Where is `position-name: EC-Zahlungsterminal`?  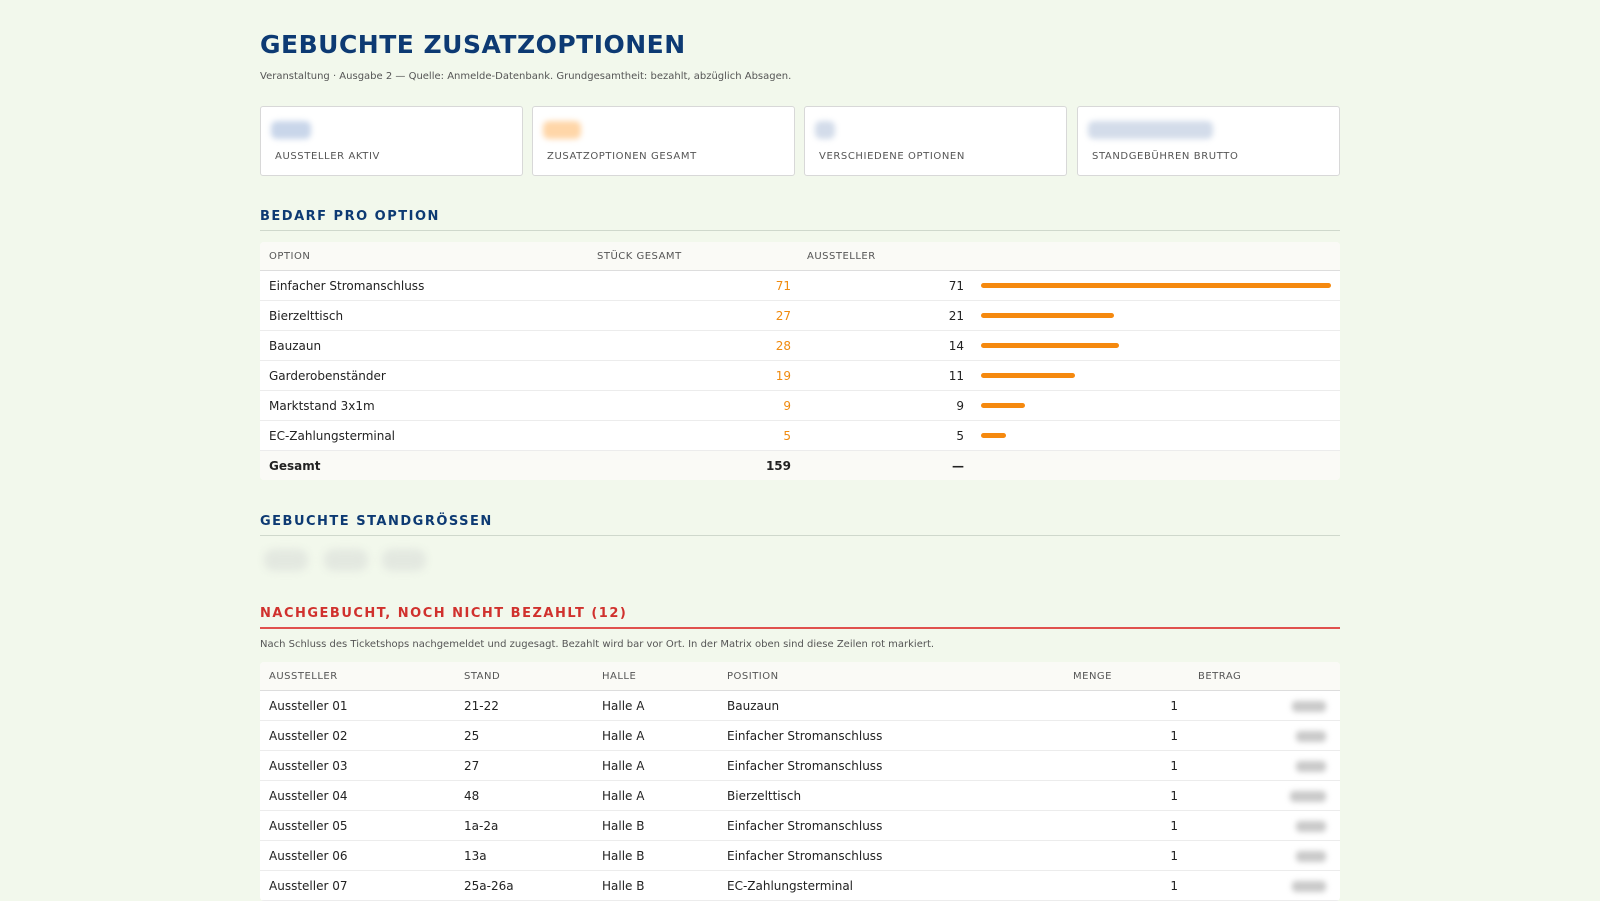
position-name: EC-Zahlungsterminal is located at coordinates (790, 886).